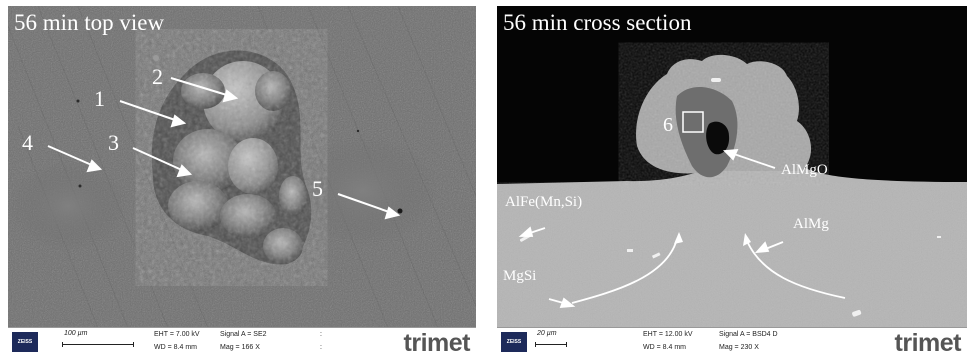 The image size is (967, 364). I want to click on label-alfe-mn-si: AlFe(Mn,Si), so click(544, 202).